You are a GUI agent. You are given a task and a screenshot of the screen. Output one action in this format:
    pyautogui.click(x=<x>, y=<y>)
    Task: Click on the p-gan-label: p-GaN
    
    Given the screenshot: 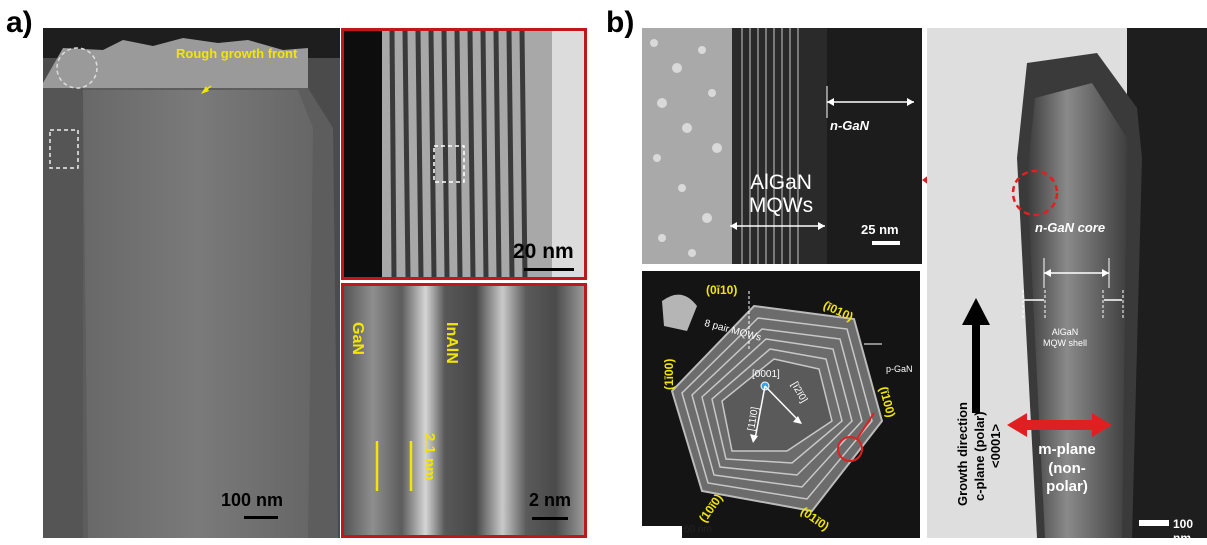 What is the action you would take?
    pyautogui.click(x=899, y=369)
    